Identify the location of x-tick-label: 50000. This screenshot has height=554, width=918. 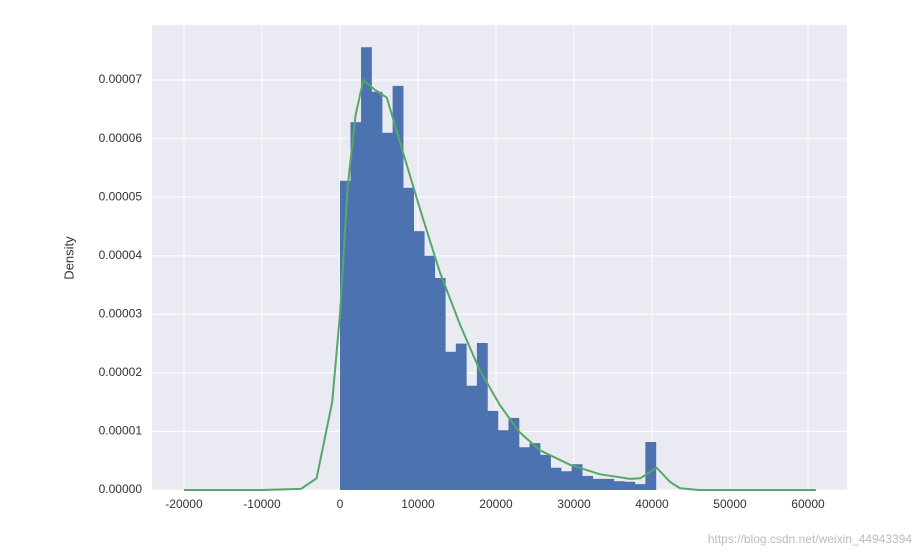
(730, 504).